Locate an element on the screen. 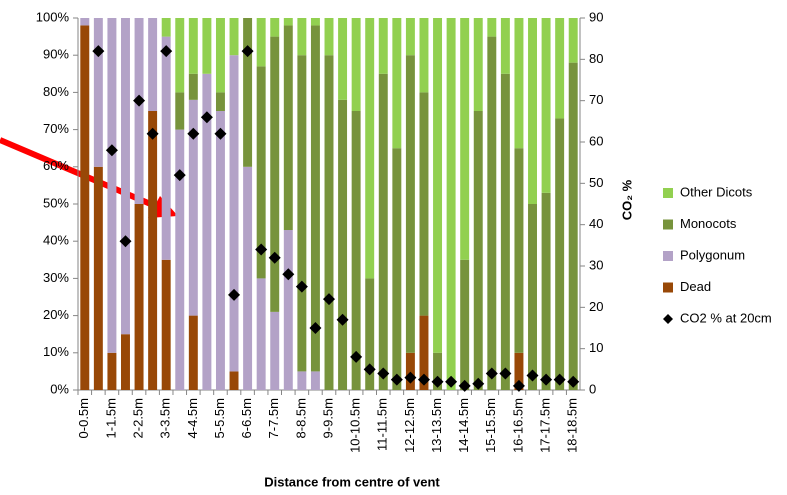 The image size is (787, 495). y2-tick-label: 10 is located at coordinates (596, 347).